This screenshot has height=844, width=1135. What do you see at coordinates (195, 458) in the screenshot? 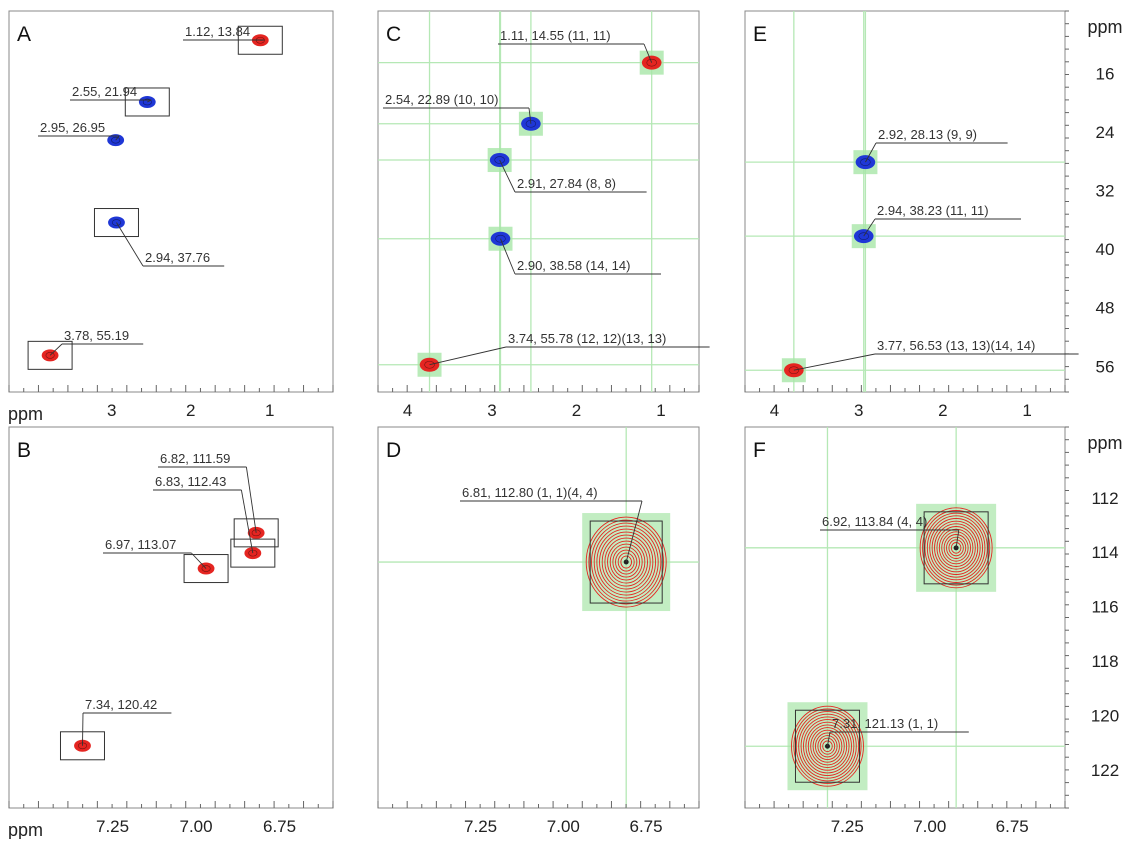
I see `peak-label: 6.82, 111.59` at bounding box center [195, 458].